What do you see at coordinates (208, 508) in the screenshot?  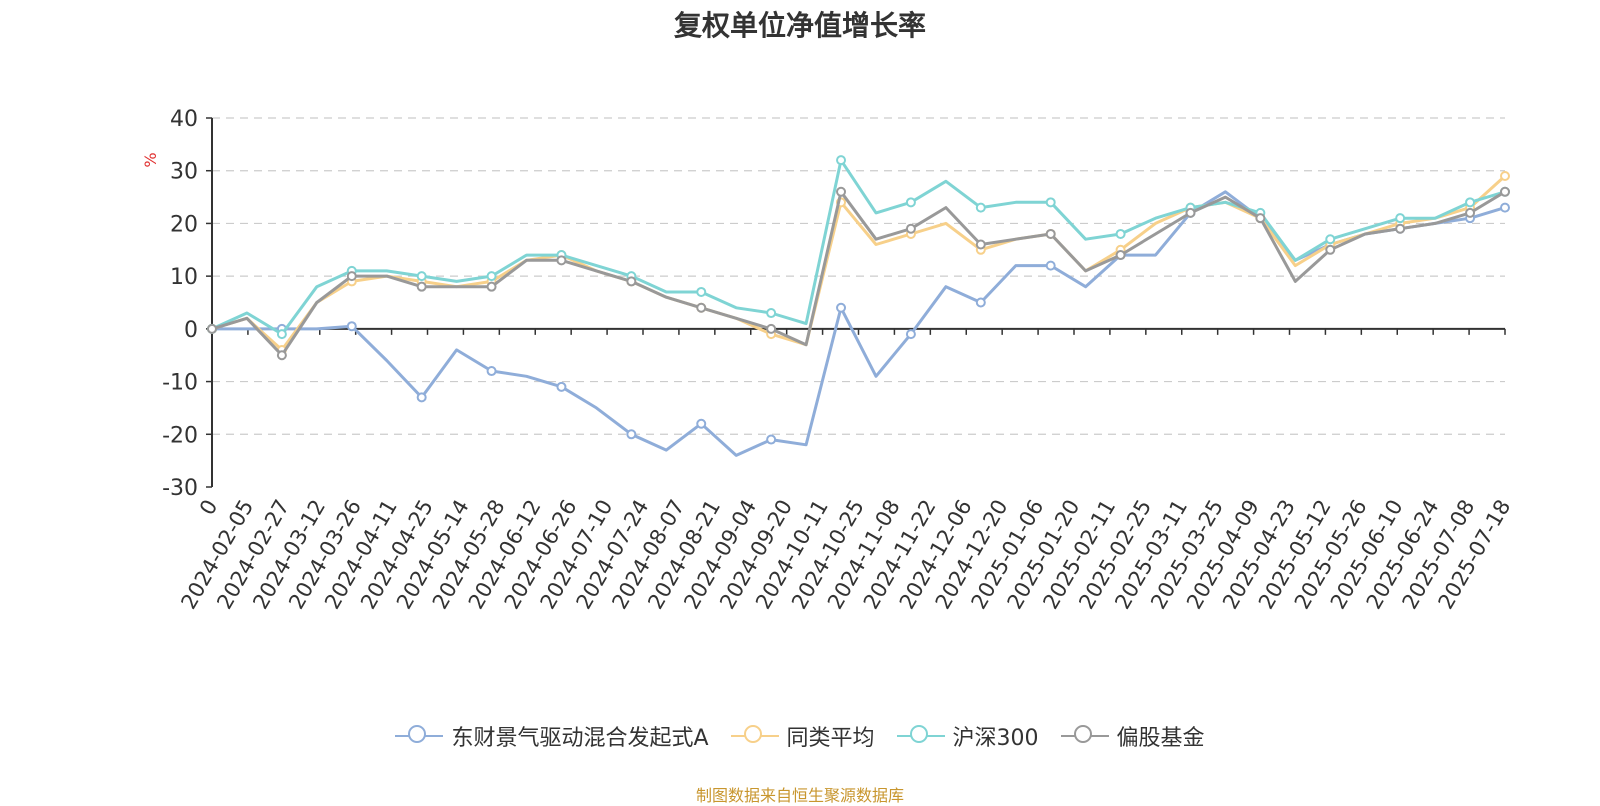 I see `x-tick-label: 0` at bounding box center [208, 508].